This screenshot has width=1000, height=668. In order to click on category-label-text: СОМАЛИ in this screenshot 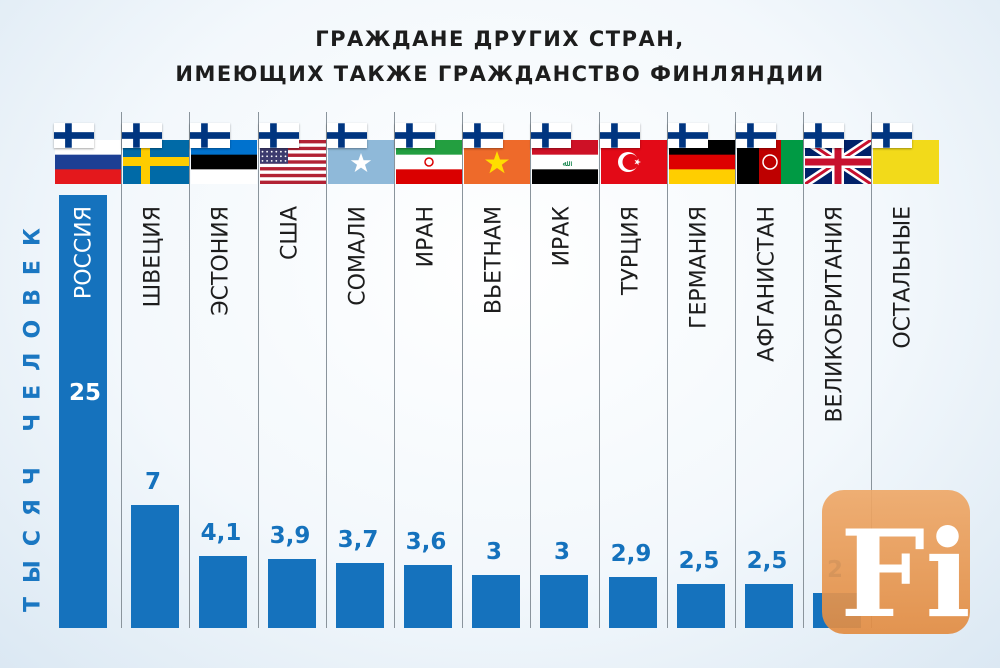, I will do `click(358, 256)`.